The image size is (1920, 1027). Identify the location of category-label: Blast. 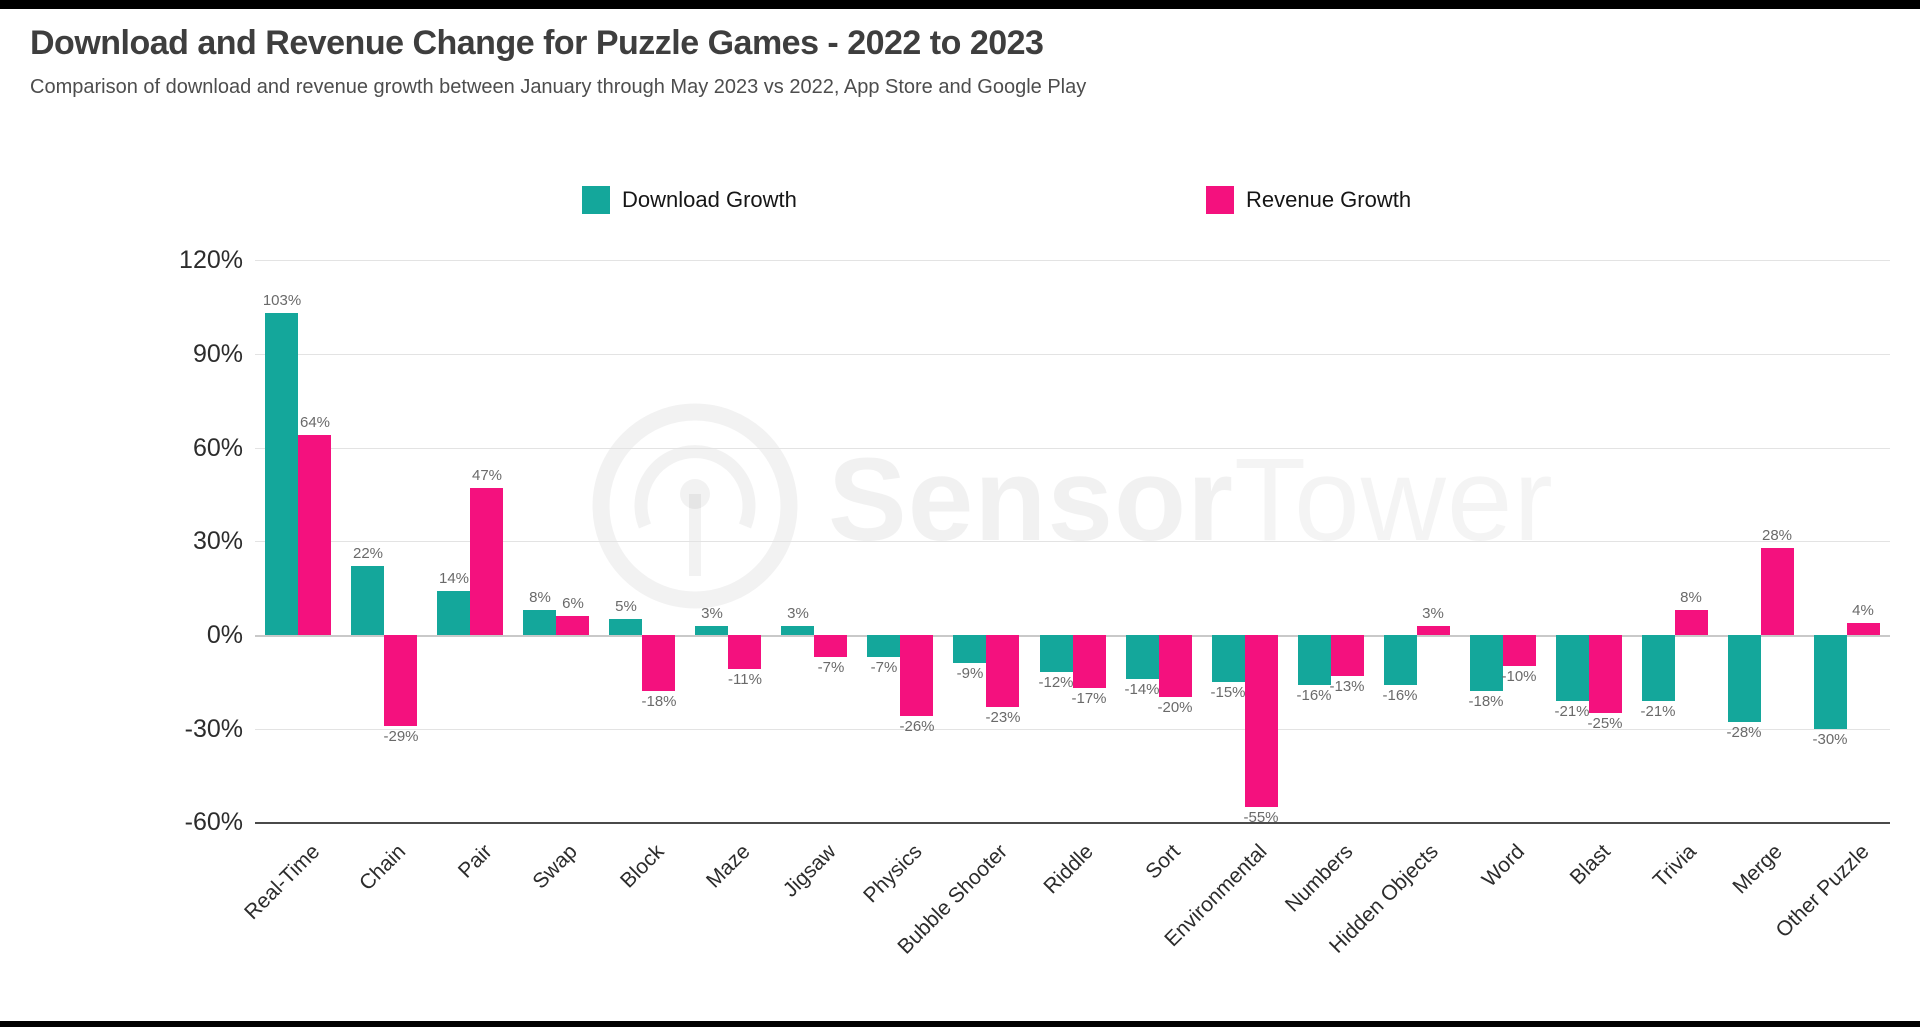
(1590, 865).